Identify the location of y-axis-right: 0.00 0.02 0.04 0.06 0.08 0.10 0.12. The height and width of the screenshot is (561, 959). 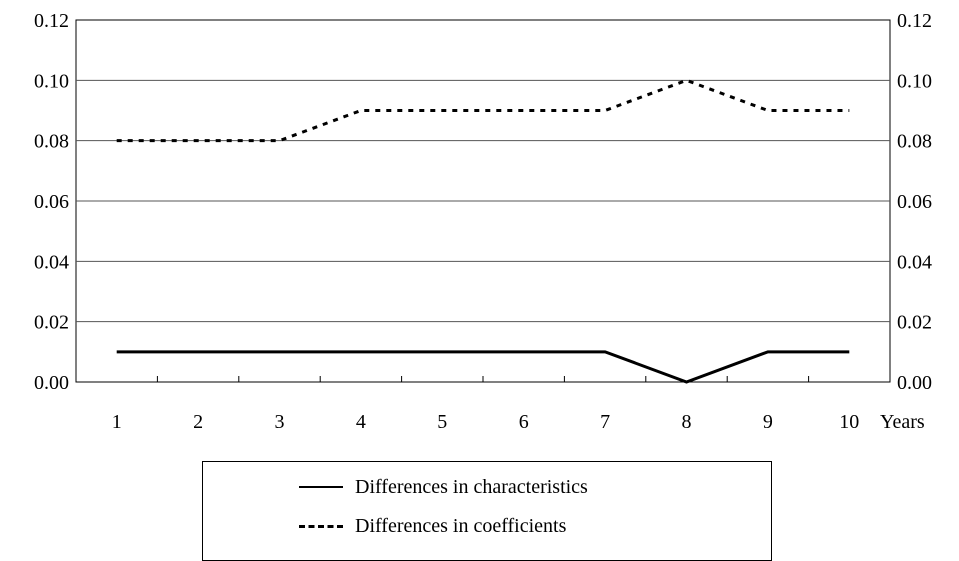
(914, 202).